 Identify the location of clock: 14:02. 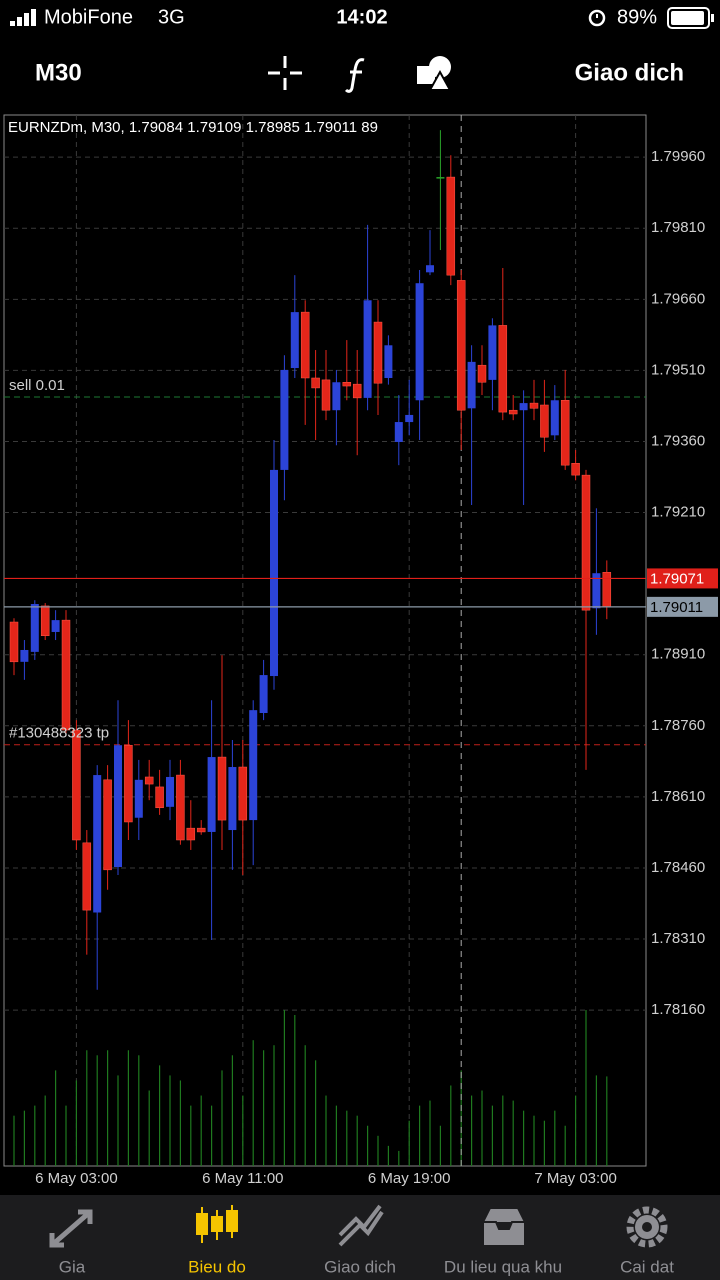
(361, 17).